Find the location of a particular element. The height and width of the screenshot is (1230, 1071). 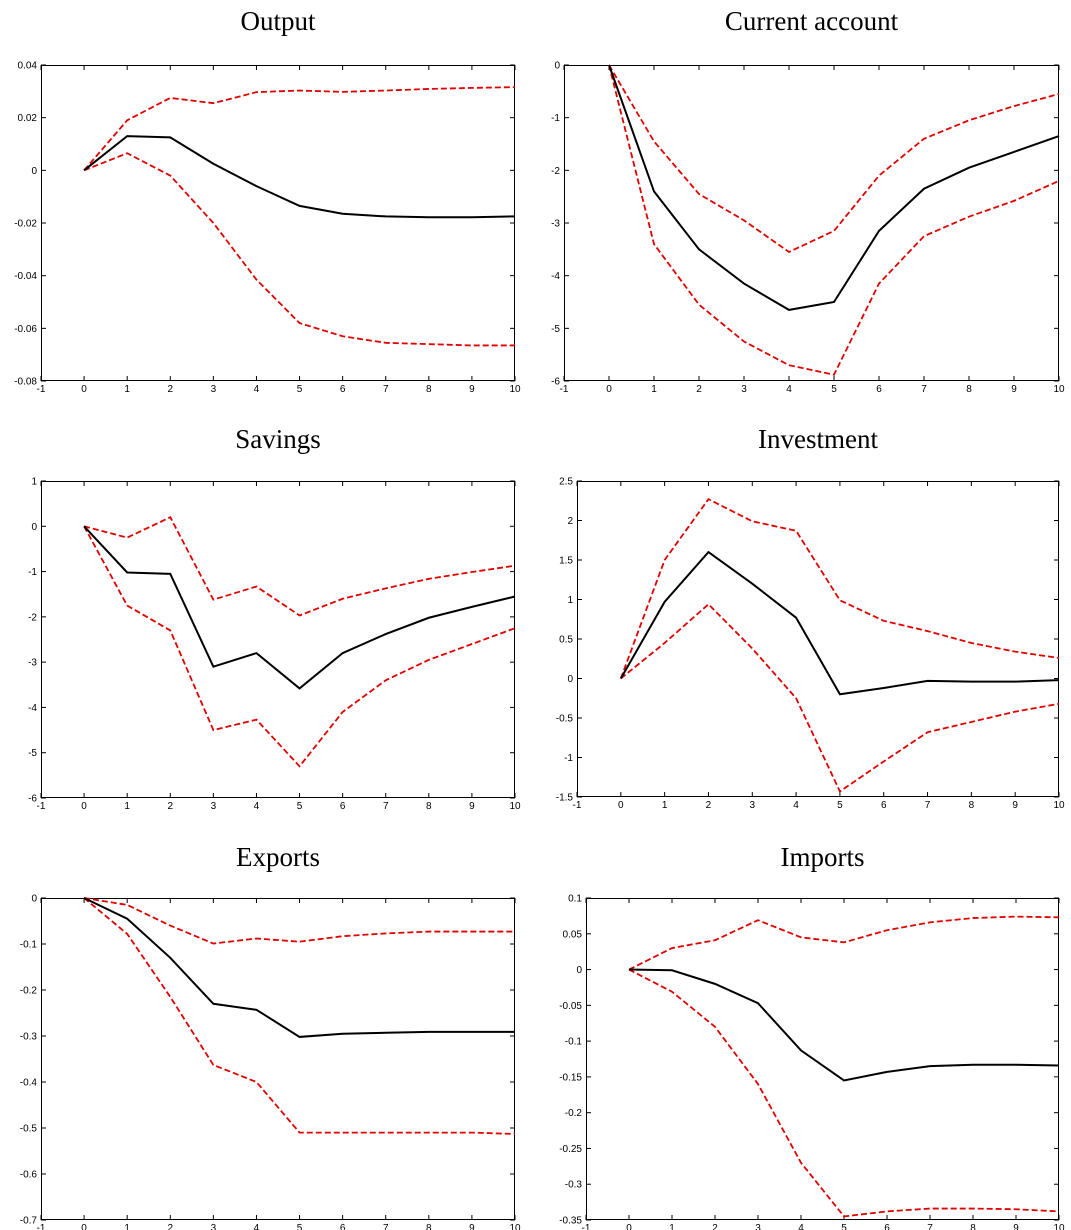

current-account-response-line is located at coordinates (834, 187).